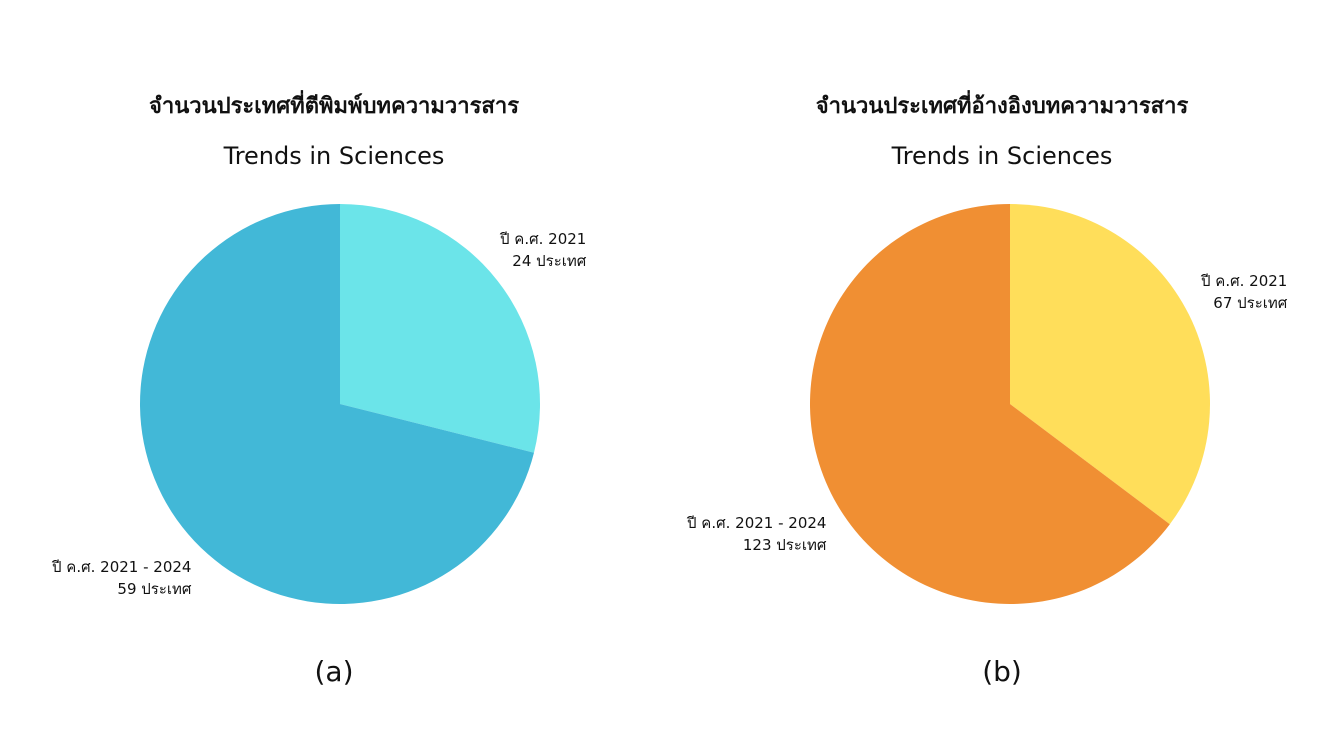 This screenshot has height=751, width=1336. Describe the element at coordinates (1244, 292) in the screenshot. I see `slice-label: ปี ค.ศ. 2021 67 ประเทศ` at that location.